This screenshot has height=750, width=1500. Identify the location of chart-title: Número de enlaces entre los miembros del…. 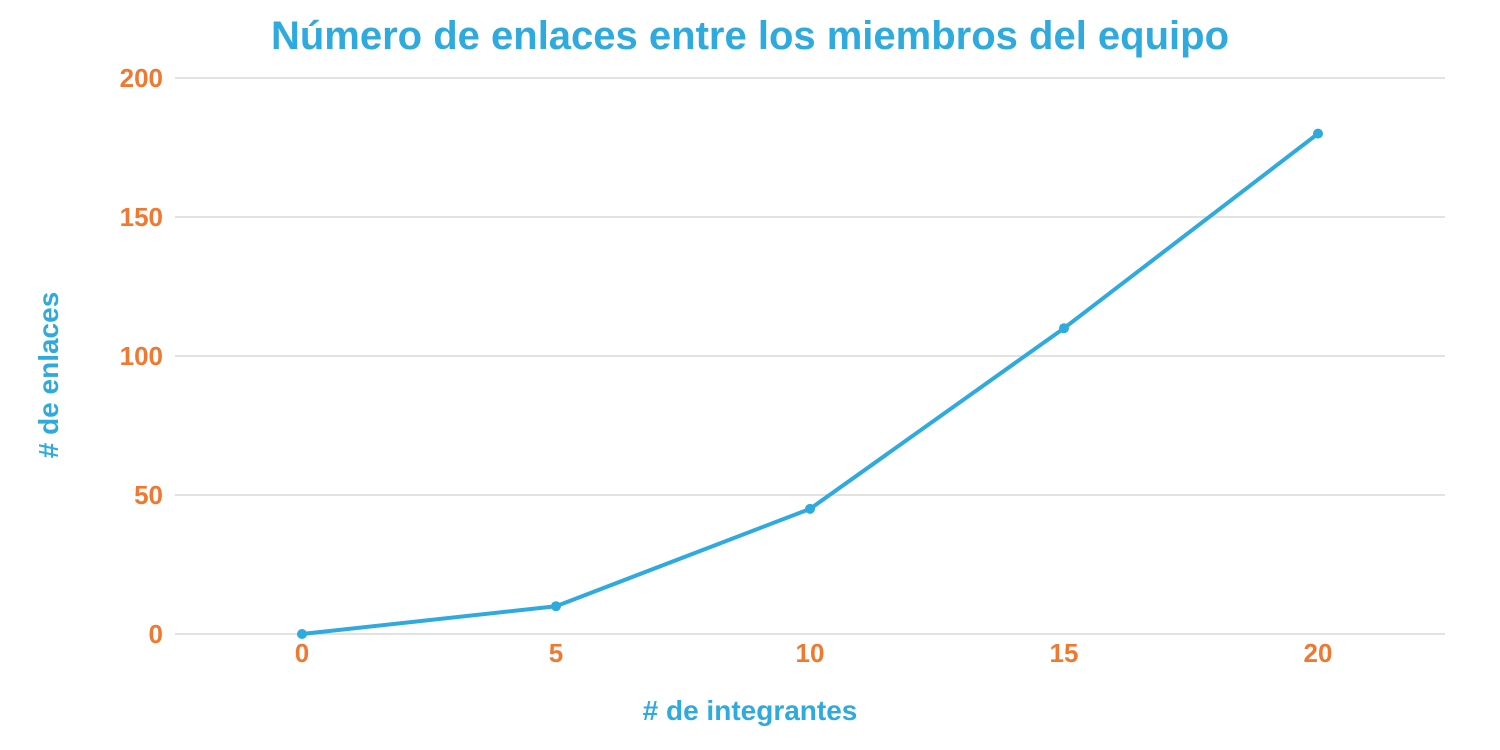
(750, 36).